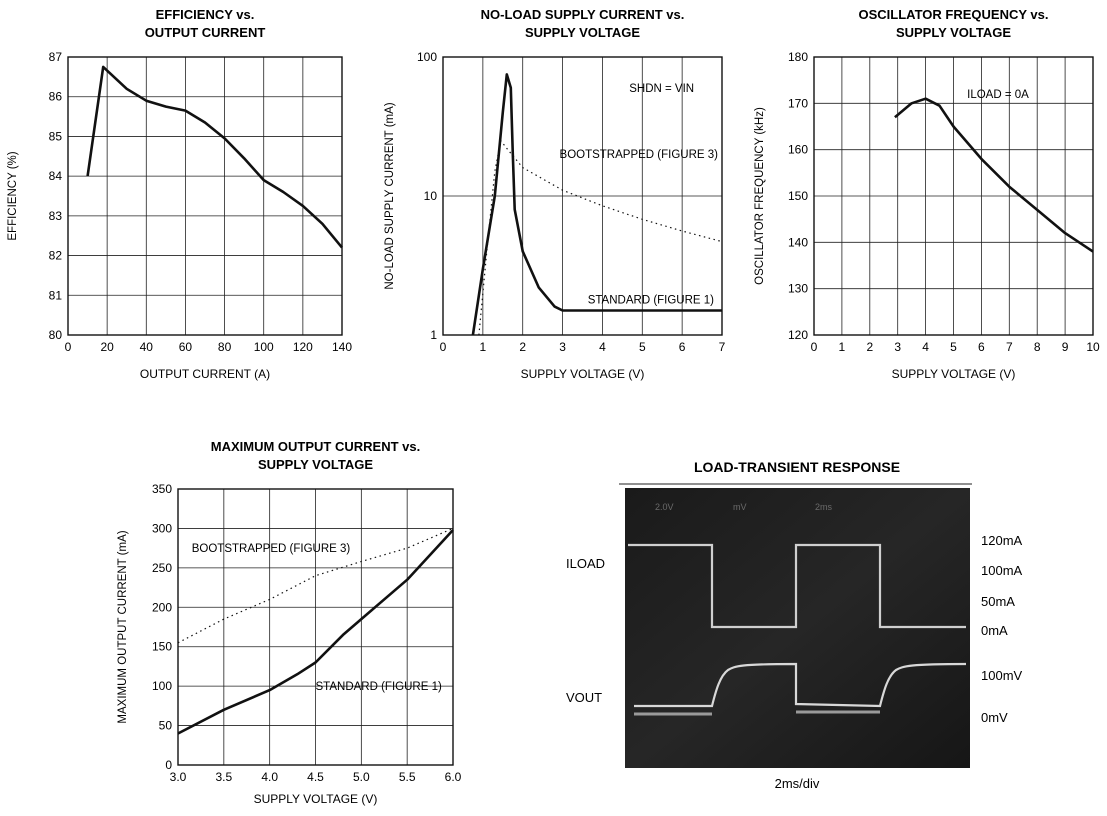 This screenshot has height=816, width=1107. I want to click on x-tick-label: 4.5, so click(315, 777).